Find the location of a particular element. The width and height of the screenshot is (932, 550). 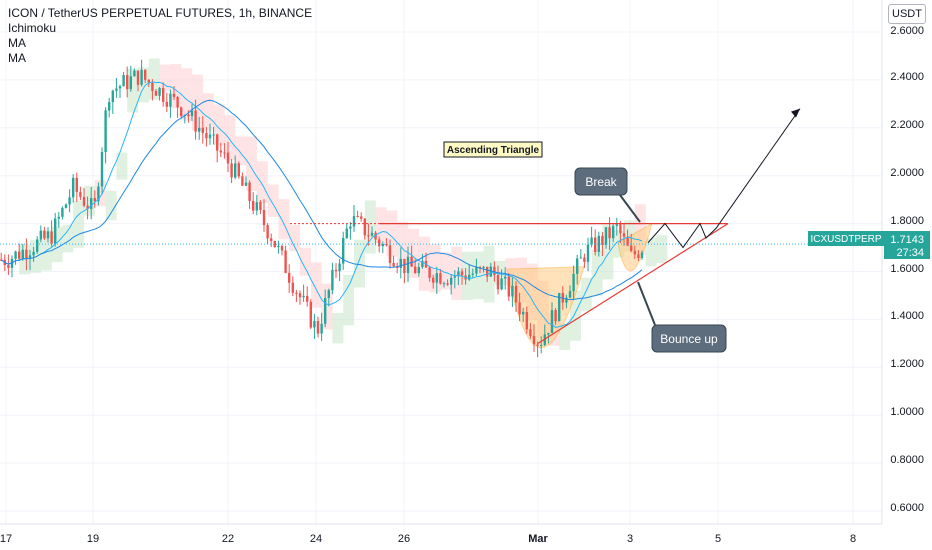

pattern-label-box is located at coordinates (493, 149).